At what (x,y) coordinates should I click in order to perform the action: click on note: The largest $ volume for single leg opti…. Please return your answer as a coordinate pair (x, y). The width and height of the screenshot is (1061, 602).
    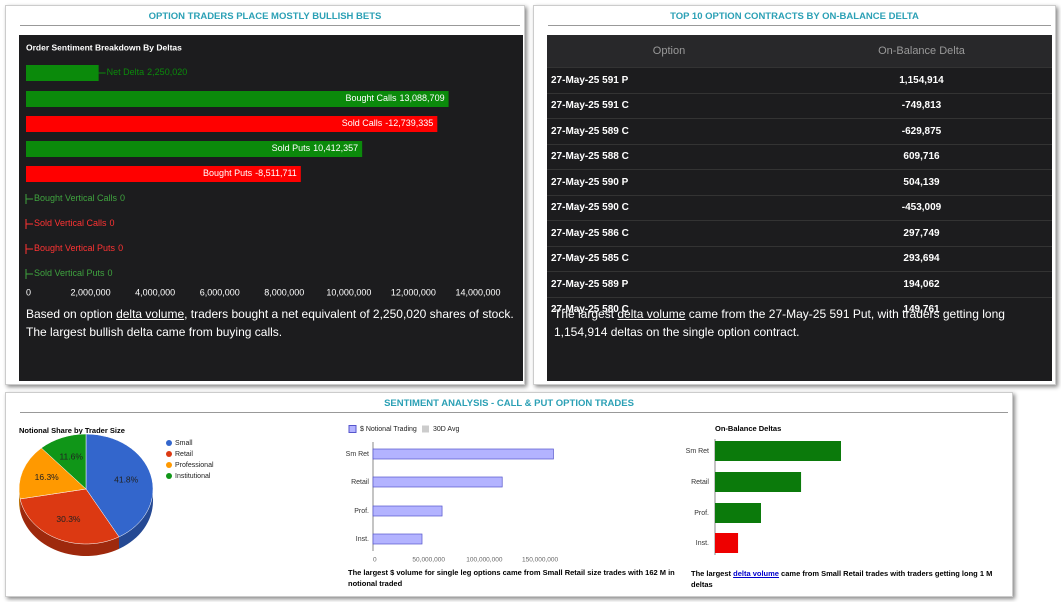
    Looking at the image, I should click on (515, 578).